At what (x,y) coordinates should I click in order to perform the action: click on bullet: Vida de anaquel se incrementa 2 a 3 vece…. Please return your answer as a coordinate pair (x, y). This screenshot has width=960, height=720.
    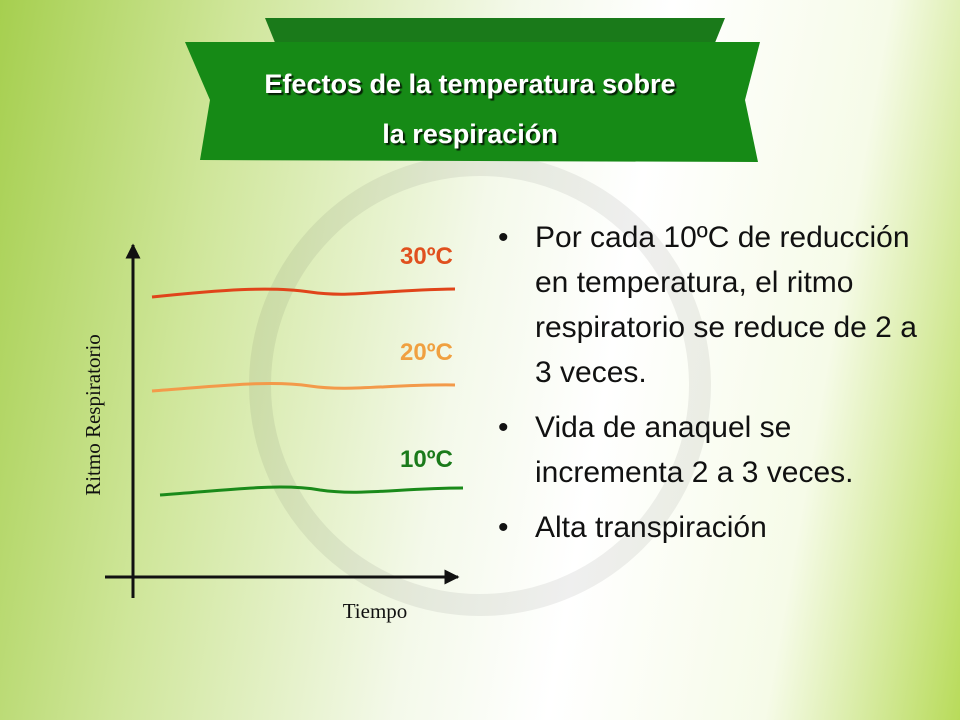
    Looking at the image, I should click on (708, 450).